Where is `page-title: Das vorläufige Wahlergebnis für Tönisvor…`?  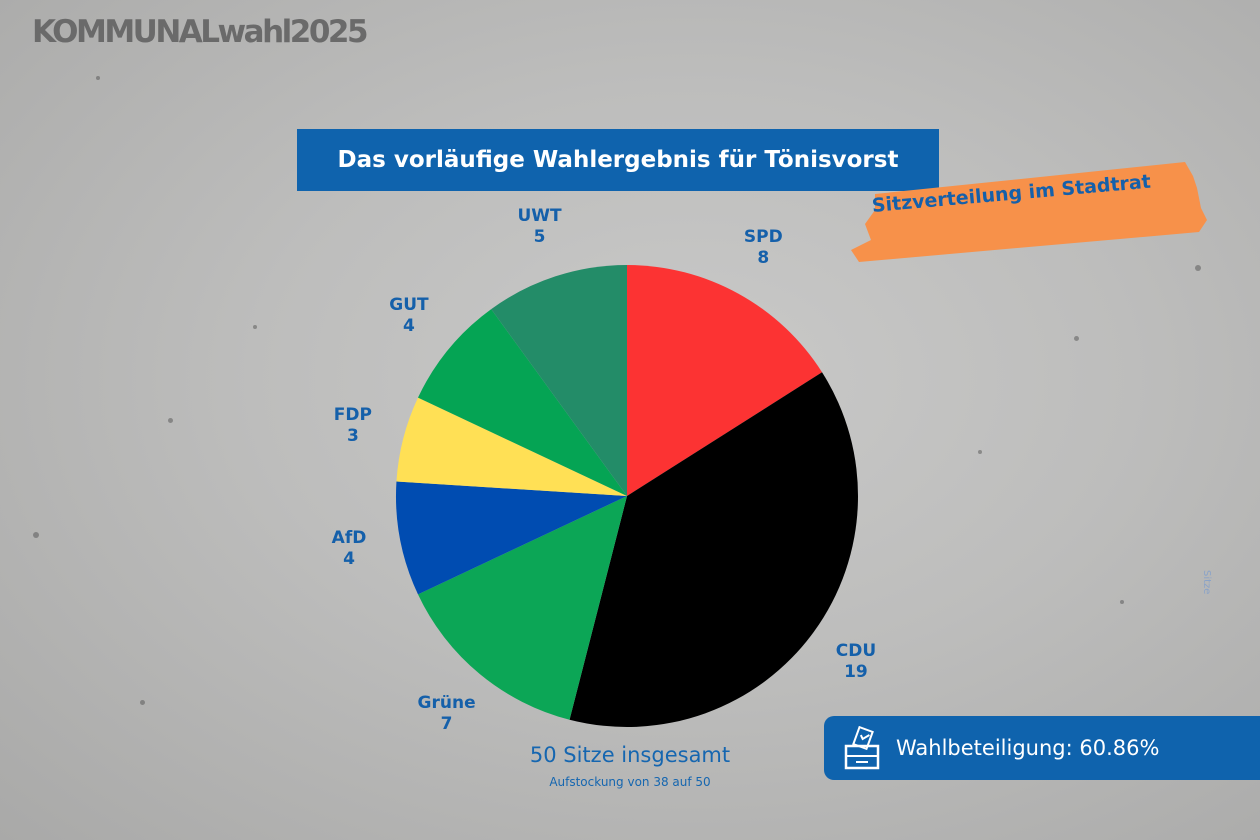 page-title: Das vorläufige Wahlergebnis für Tönisvor… is located at coordinates (618, 160).